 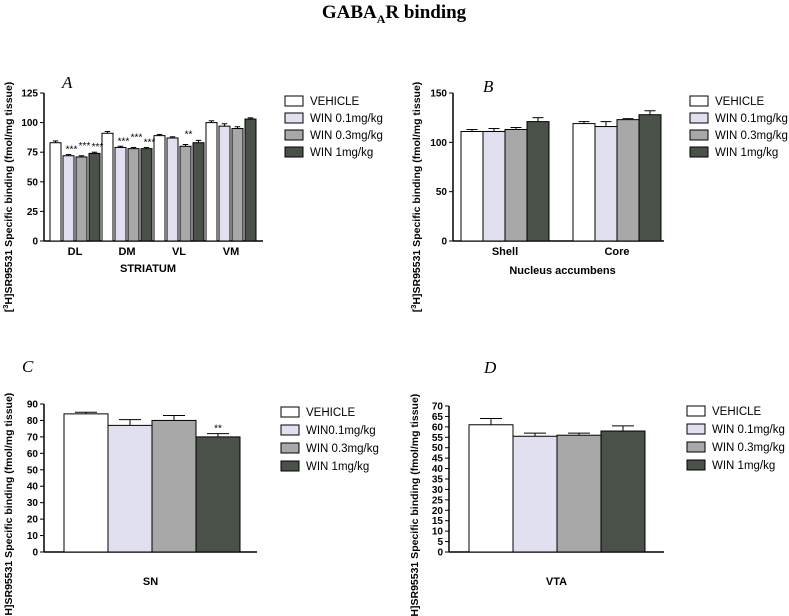 What do you see at coordinates (349, 12) in the screenshot?
I see `figure-title-main: GABA` at bounding box center [349, 12].